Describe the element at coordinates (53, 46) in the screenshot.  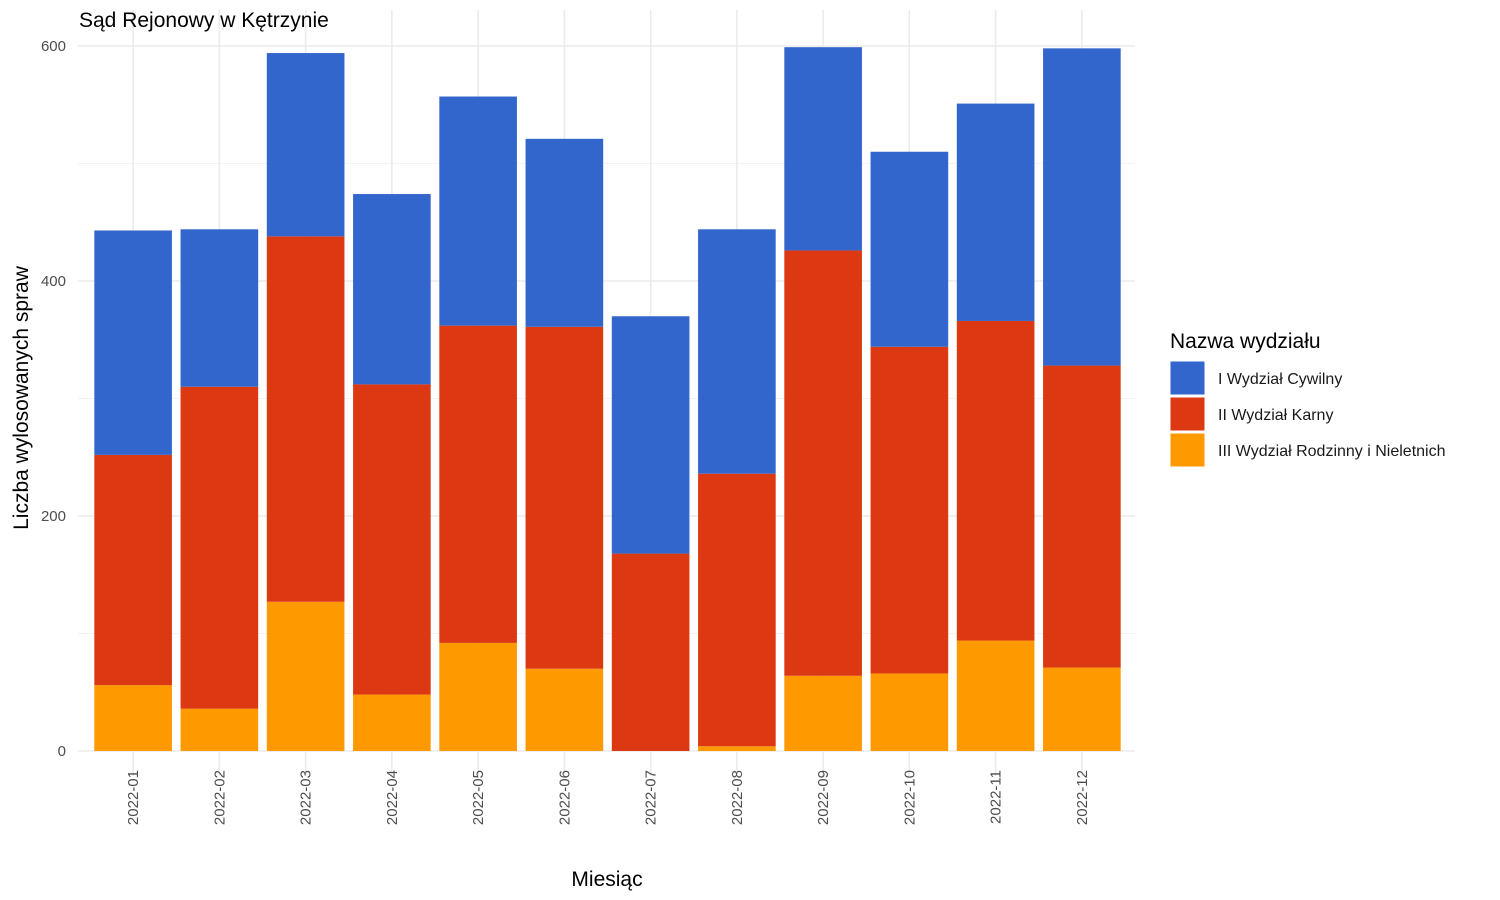
I see `y-tick-label: 600` at that location.